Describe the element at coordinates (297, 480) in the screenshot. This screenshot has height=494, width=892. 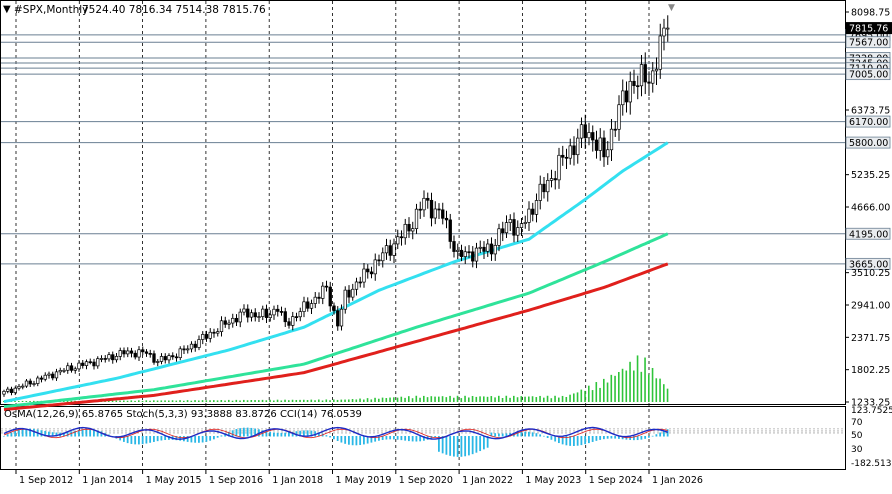
I see `time-label: 1 Jan 2018` at that location.